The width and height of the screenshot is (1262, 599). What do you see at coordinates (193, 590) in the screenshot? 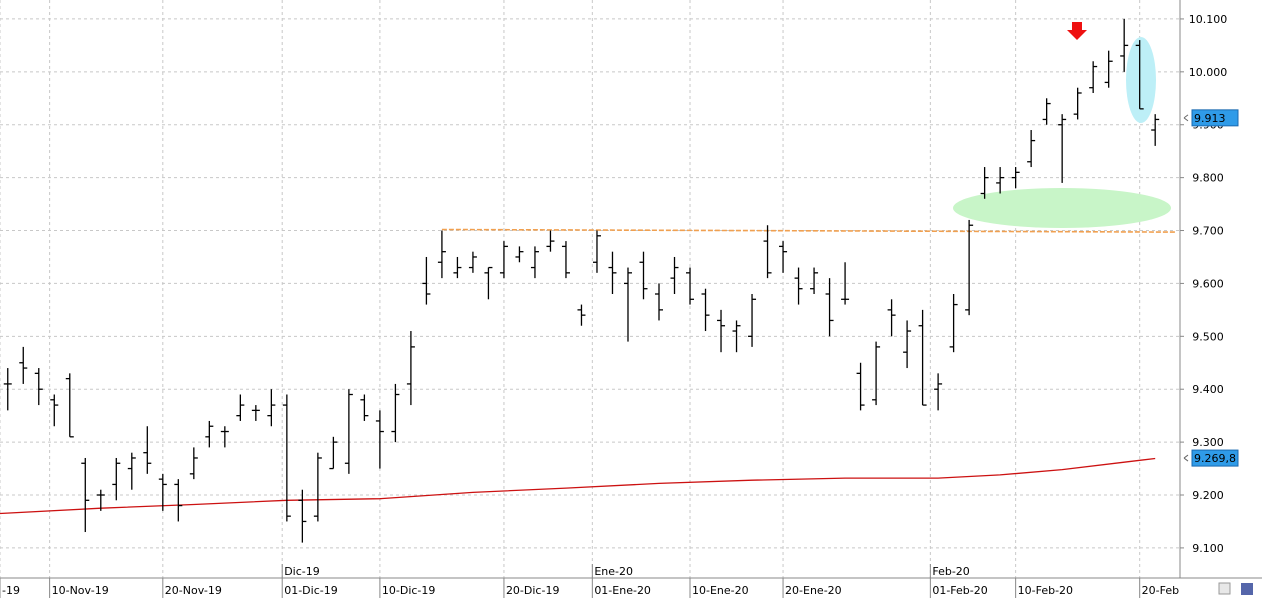
I see `x-tick-label: 20-Nov-19` at bounding box center [193, 590].